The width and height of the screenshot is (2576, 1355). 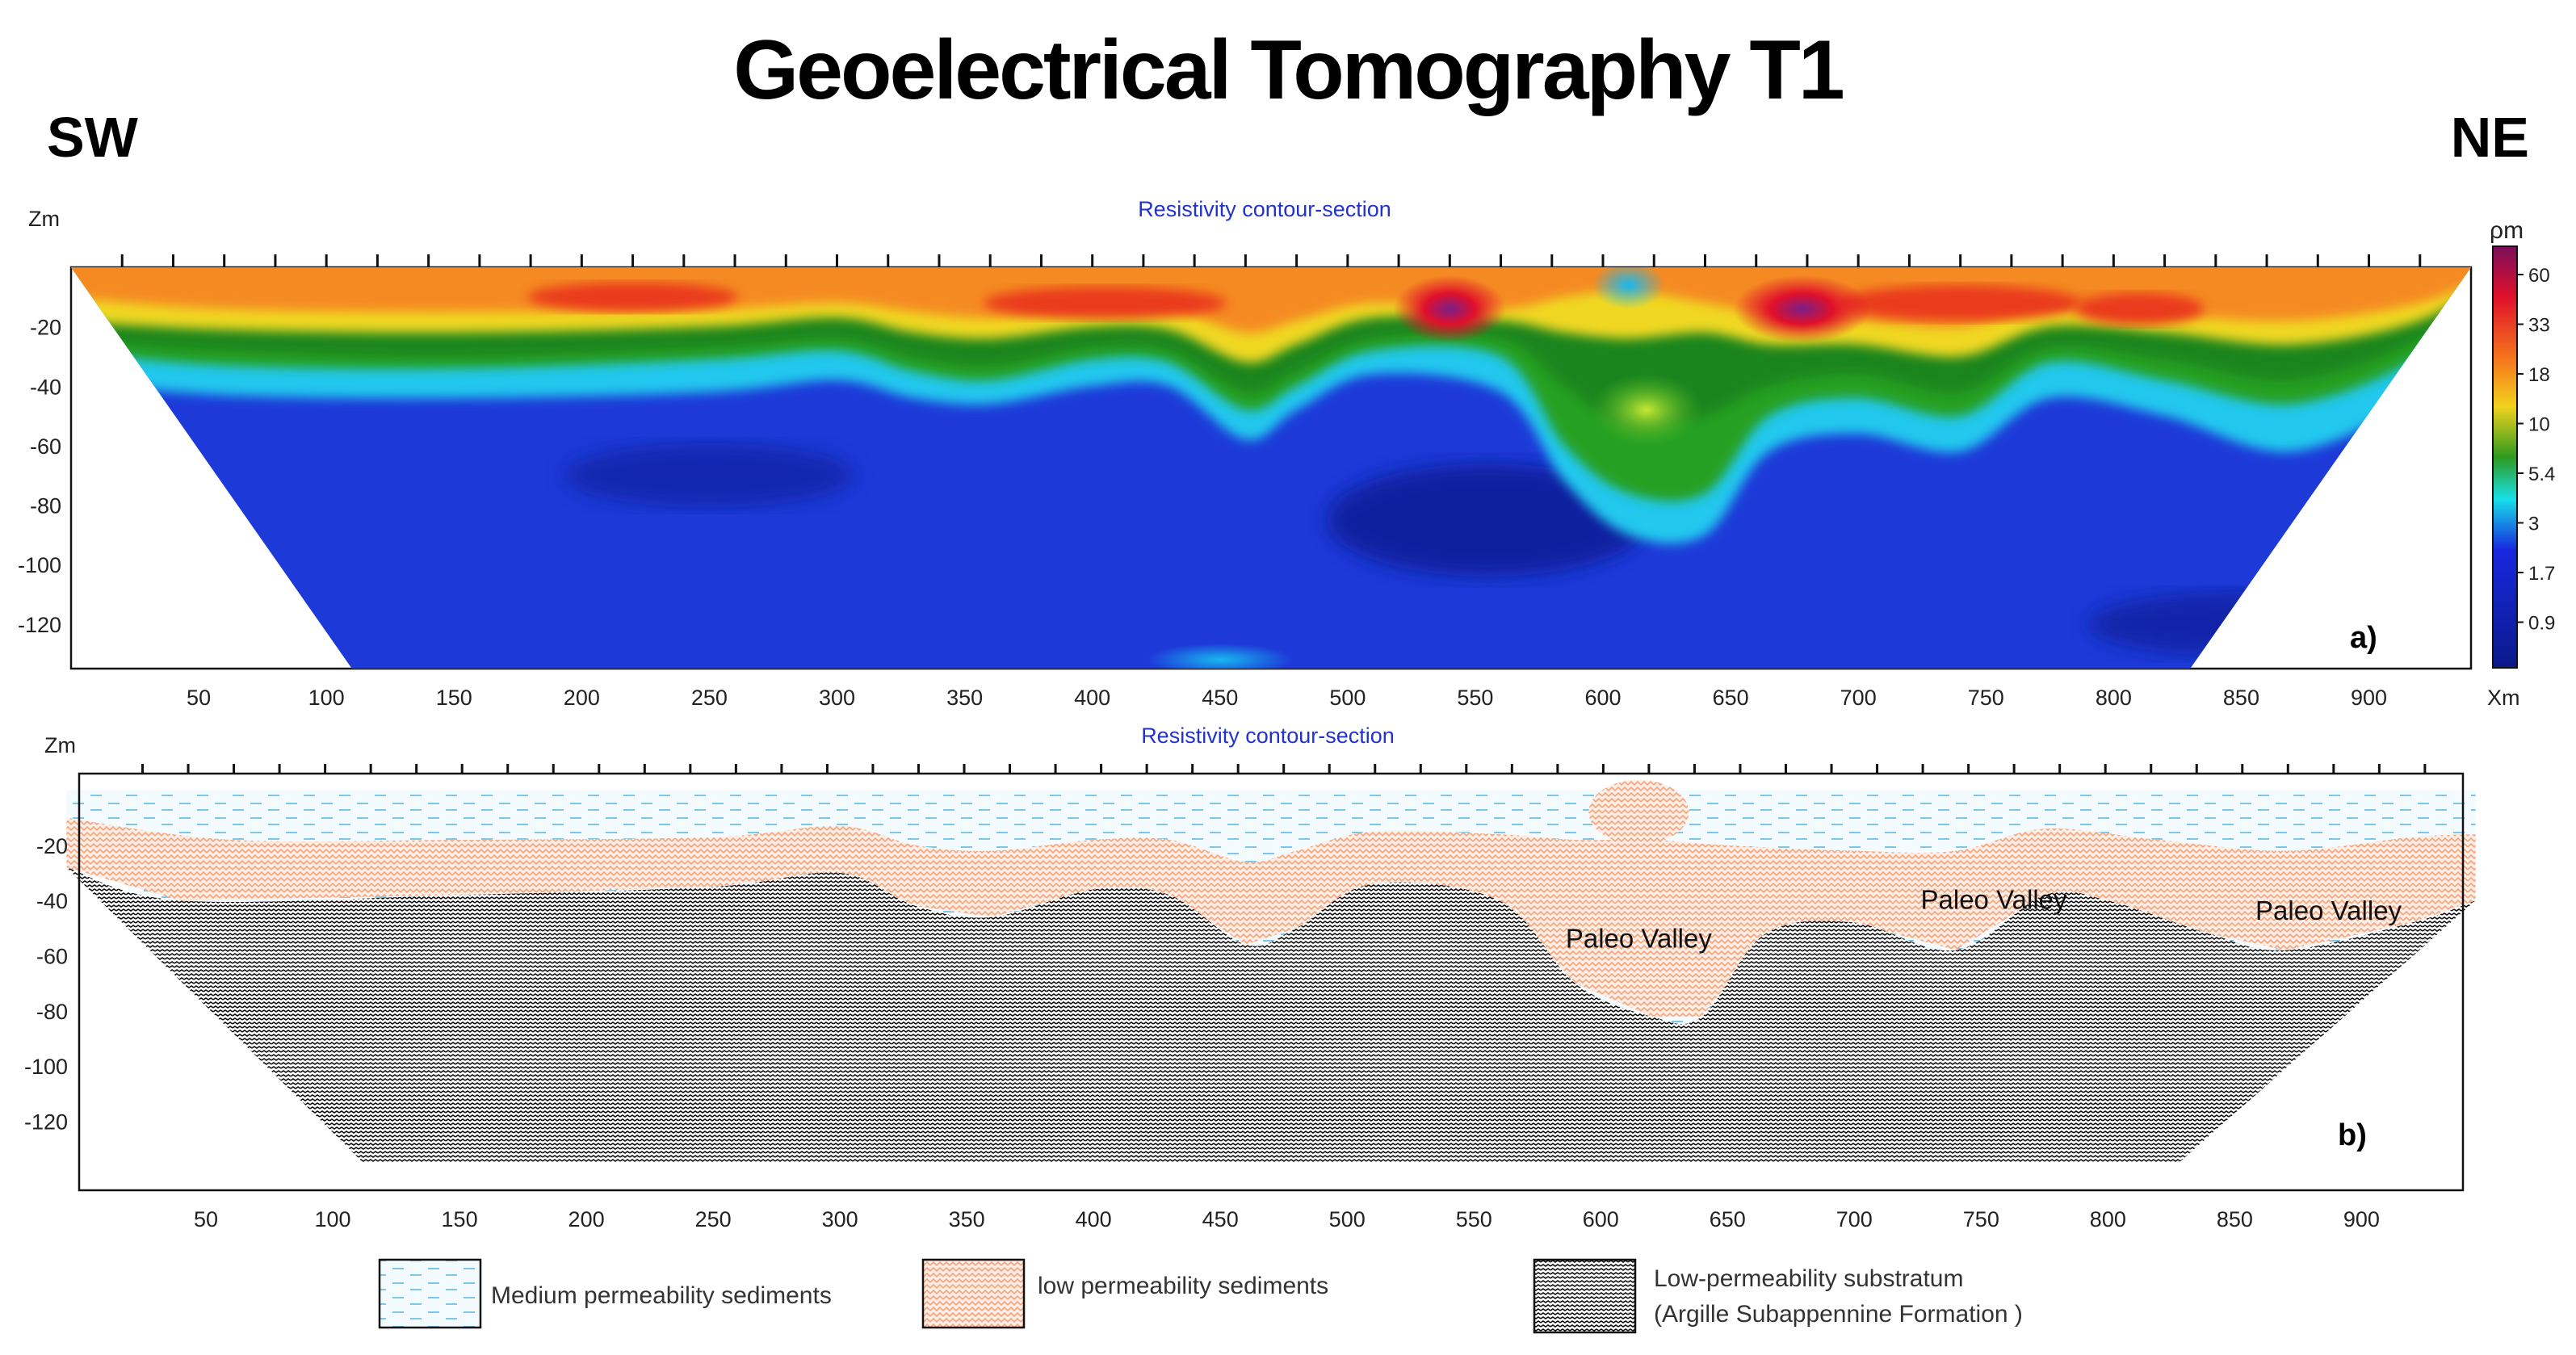 I want to click on ne-direction-label: NE, so click(x=2489, y=137).